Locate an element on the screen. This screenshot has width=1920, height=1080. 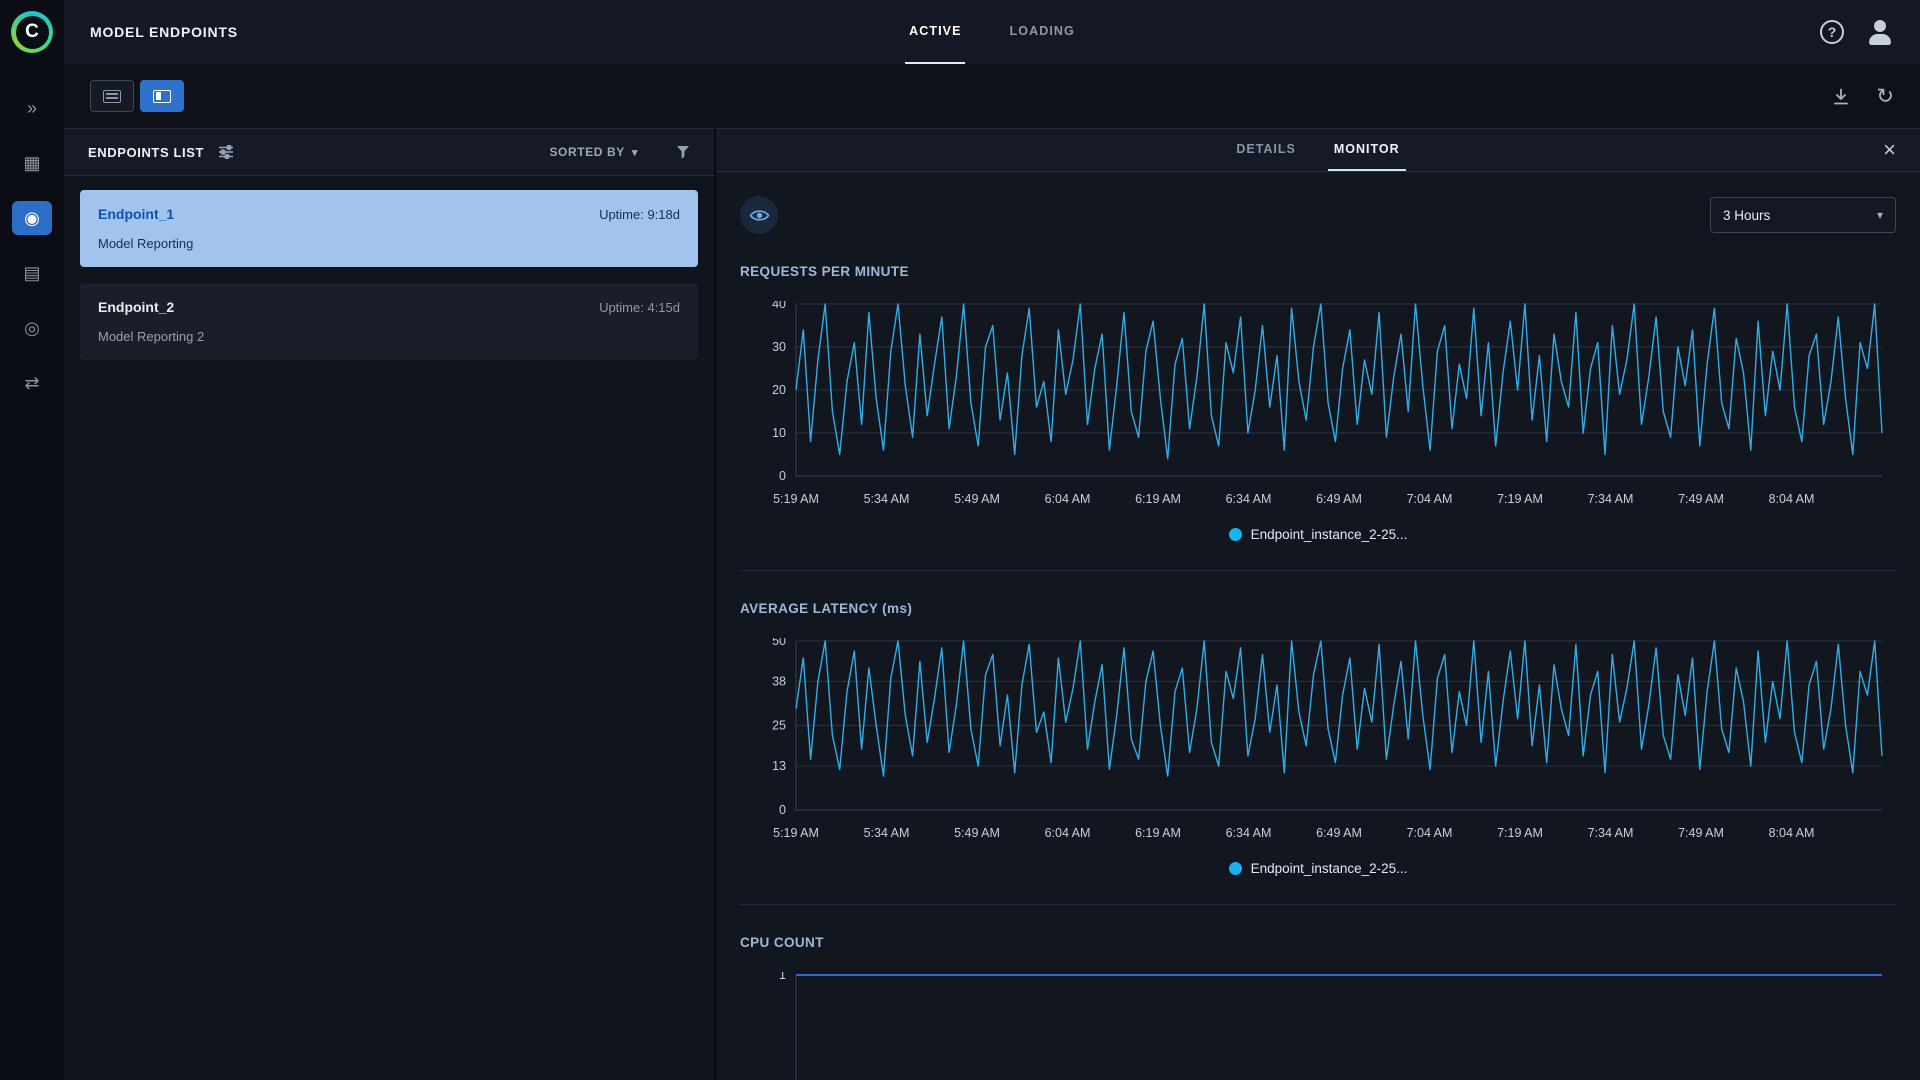
sidebar-item-pipelines: ⇄ is located at coordinates (32, 383).